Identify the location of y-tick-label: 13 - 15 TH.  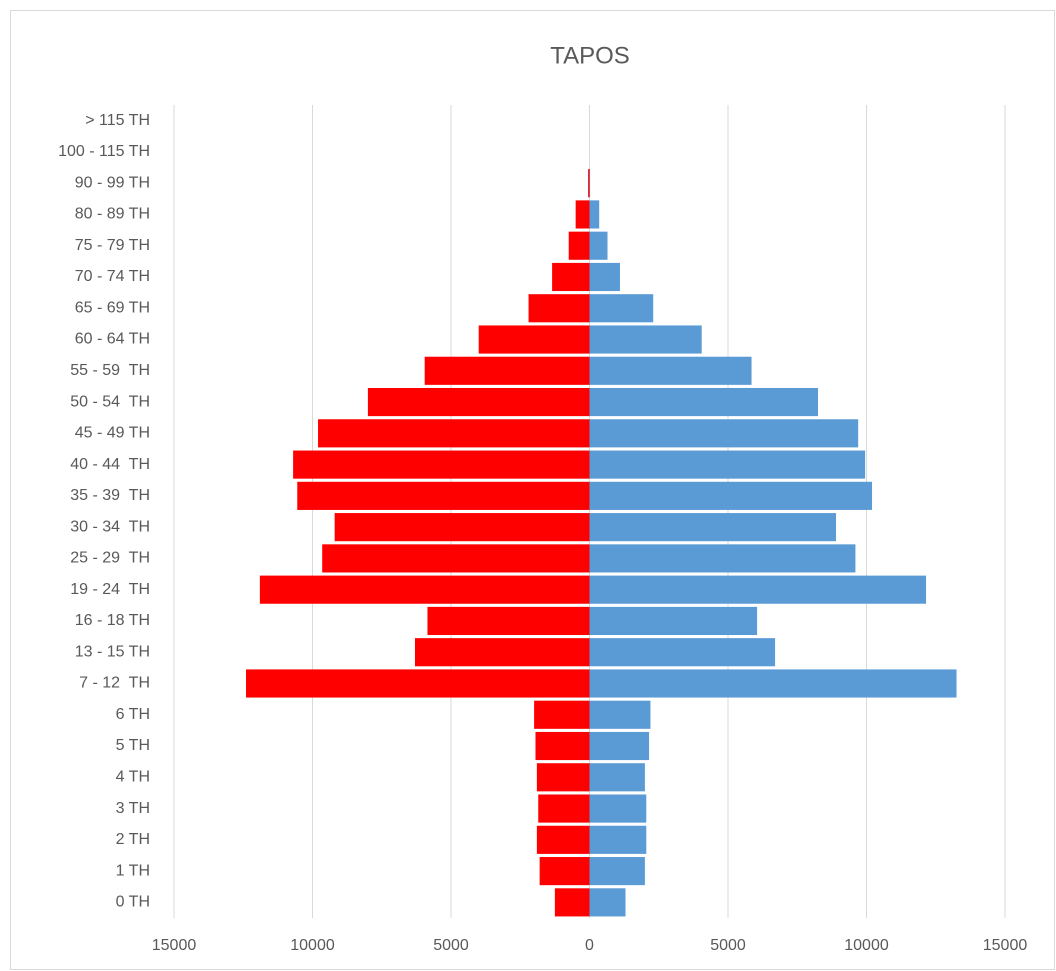
(112, 651).